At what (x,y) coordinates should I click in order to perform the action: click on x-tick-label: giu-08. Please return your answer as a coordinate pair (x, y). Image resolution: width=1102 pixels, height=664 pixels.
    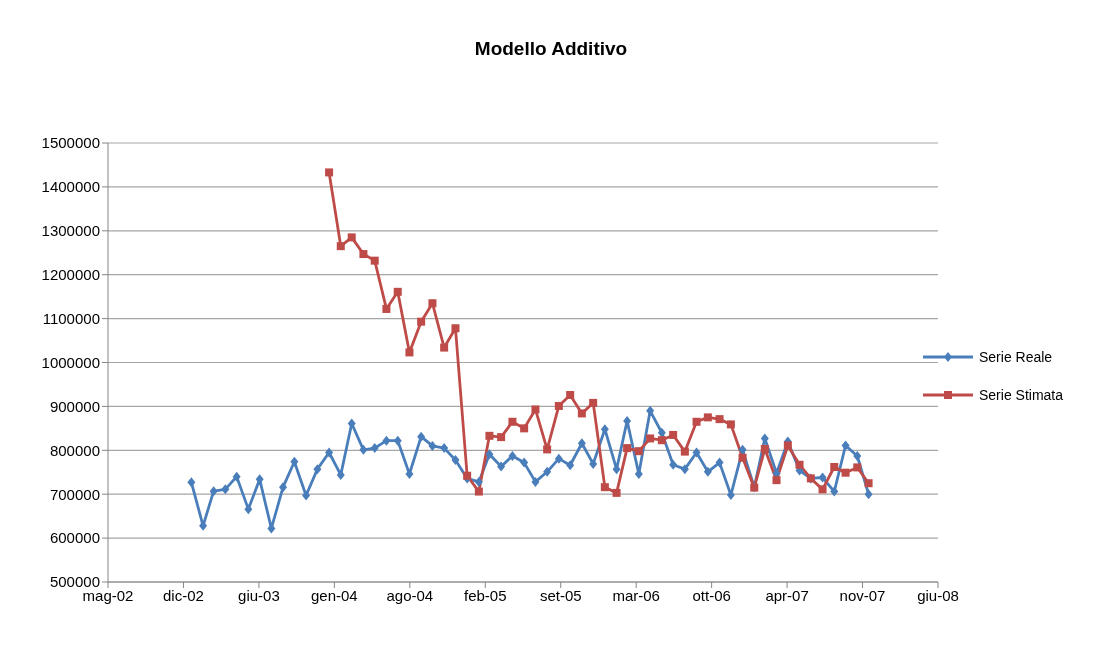
    Looking at the image, I should click on (938, 595).